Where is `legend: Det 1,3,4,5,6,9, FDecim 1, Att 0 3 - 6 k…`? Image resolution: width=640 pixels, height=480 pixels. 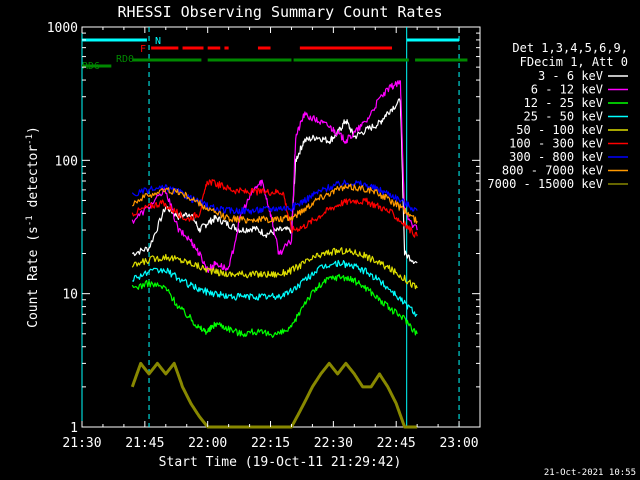 legend: Det 1,3,4,5,6,9, FDecim 1, Att 0 3 - 6 k… is located at coordinates (557, 116).